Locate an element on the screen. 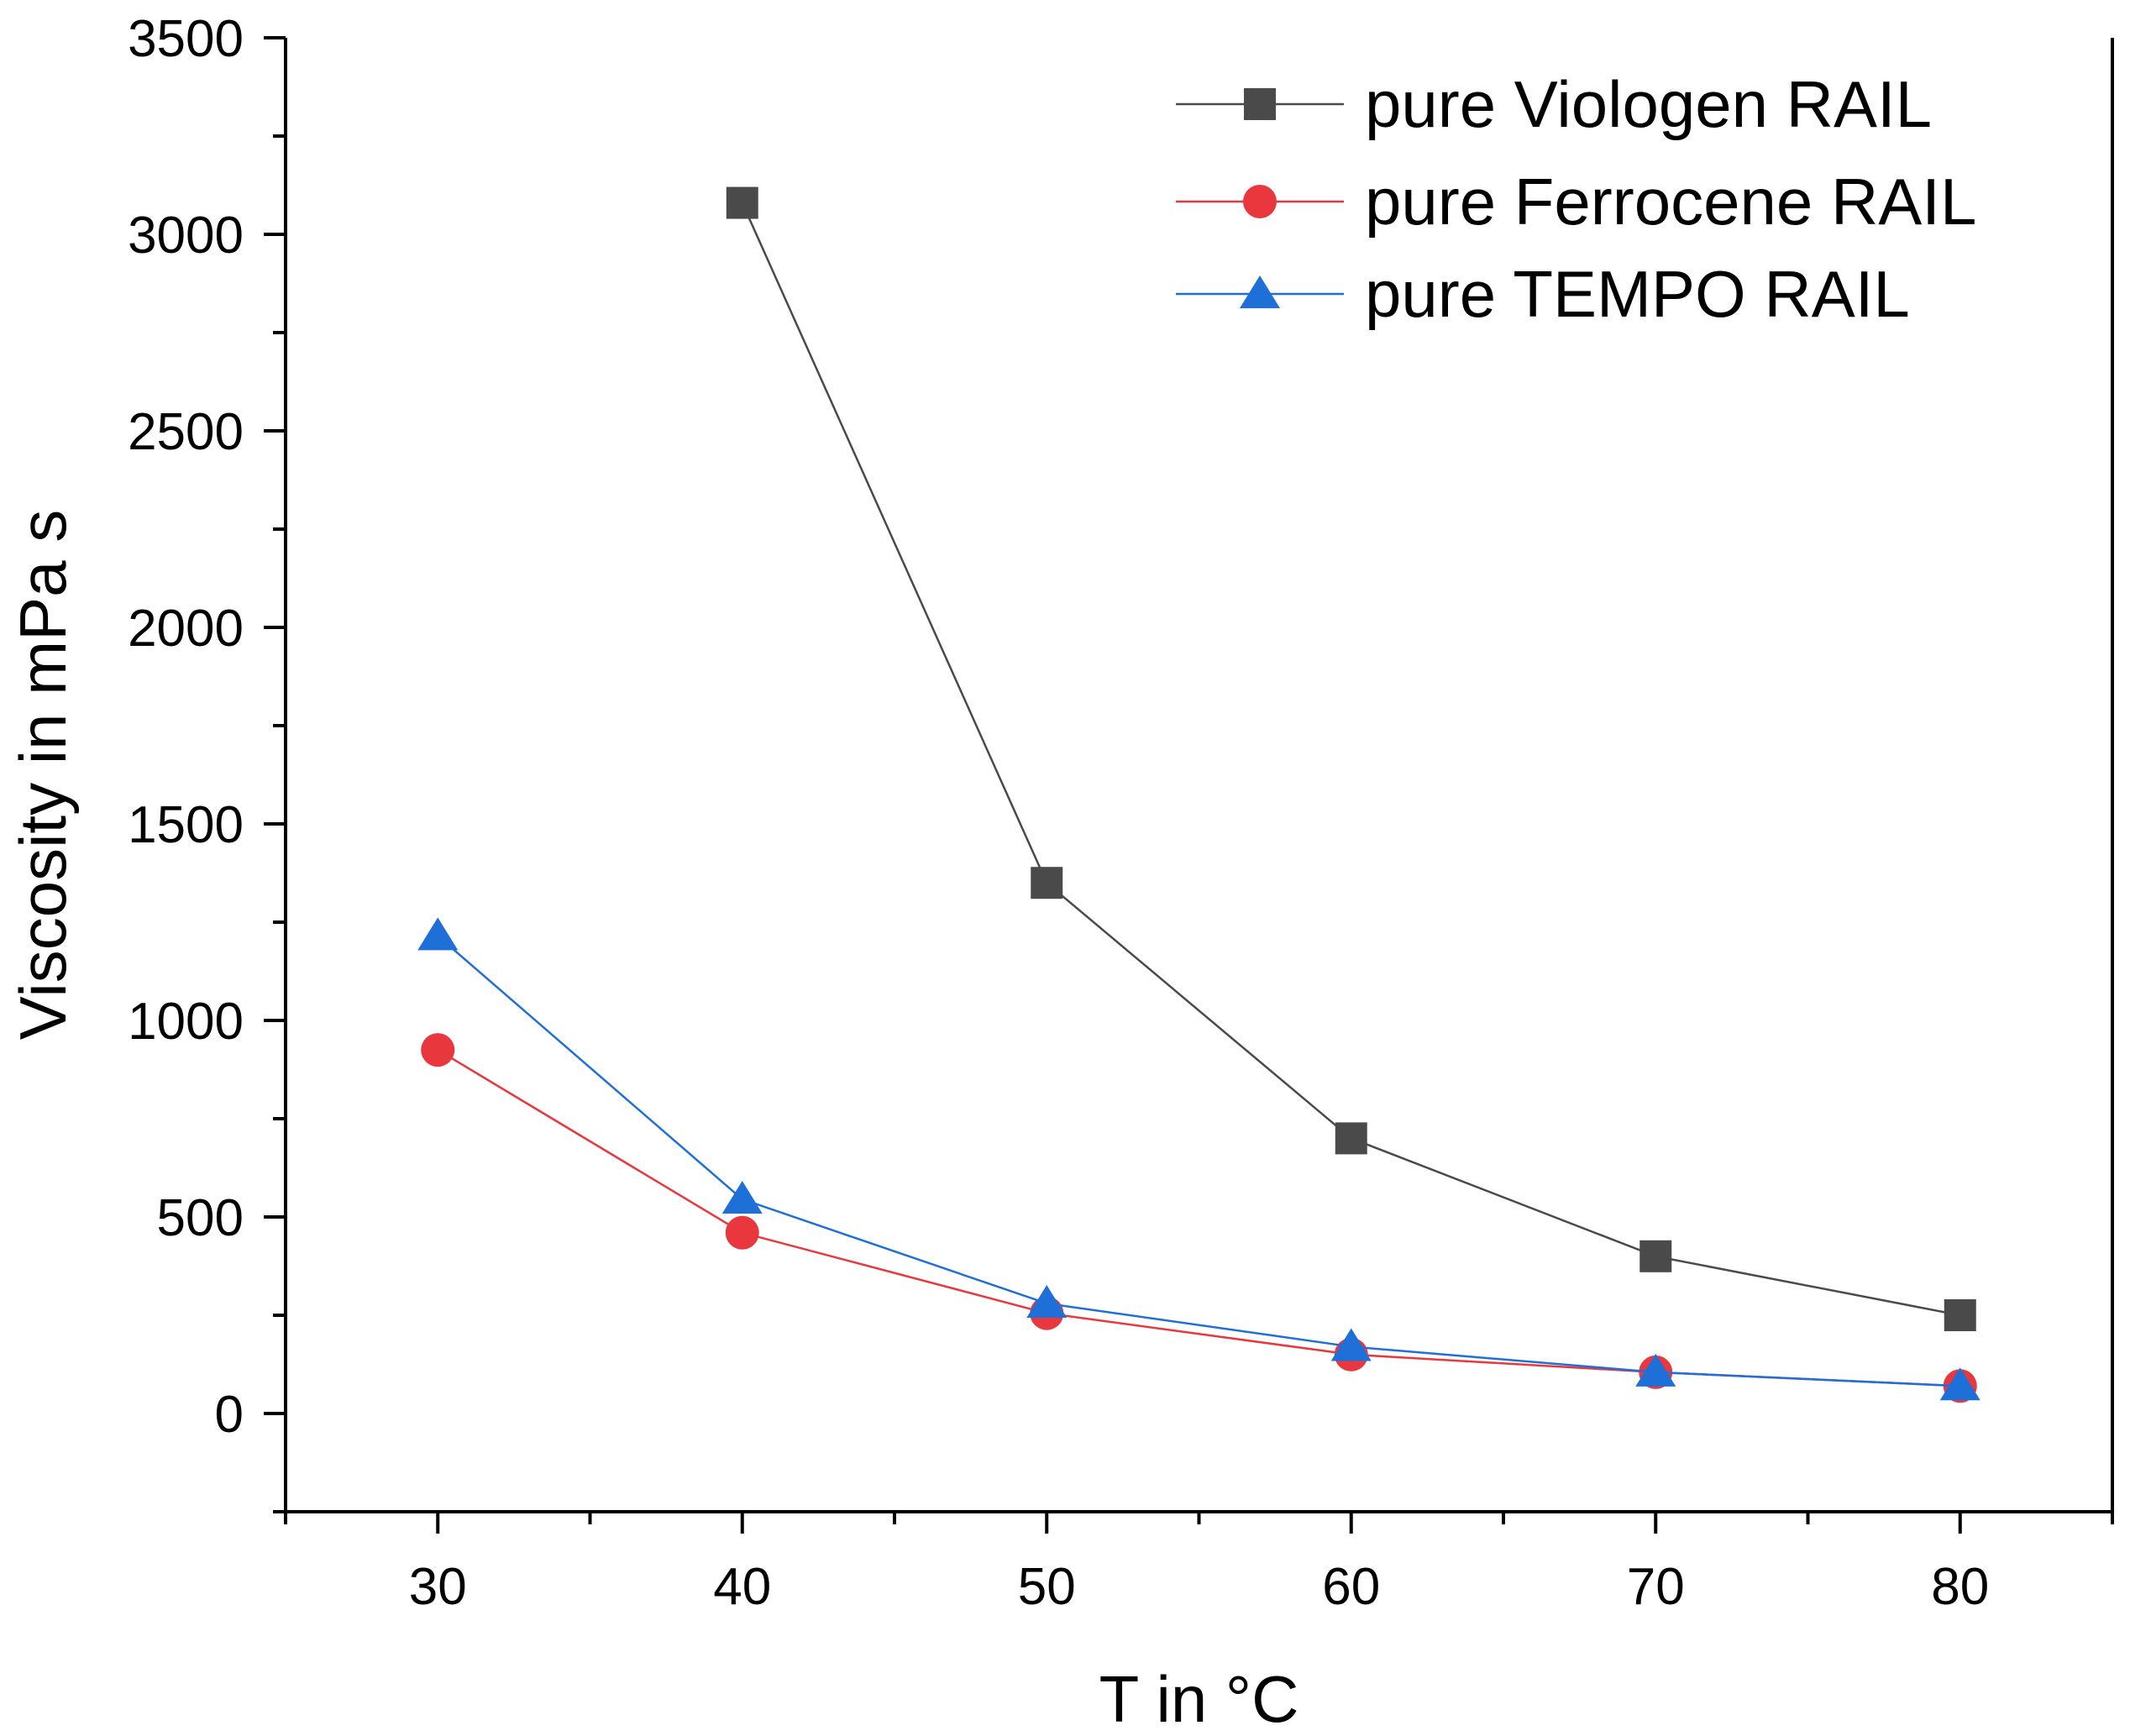  legend-label: pure TEMPO RAIL is located at coordinates (1638, 294).